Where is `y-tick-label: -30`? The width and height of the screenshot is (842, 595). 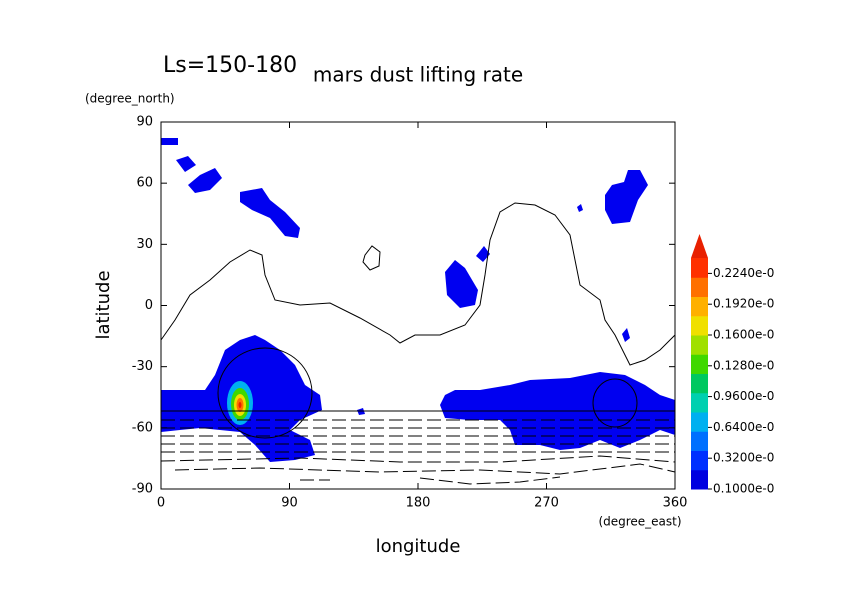
y-tick-label: -30 is located at coordinates (142, 366).